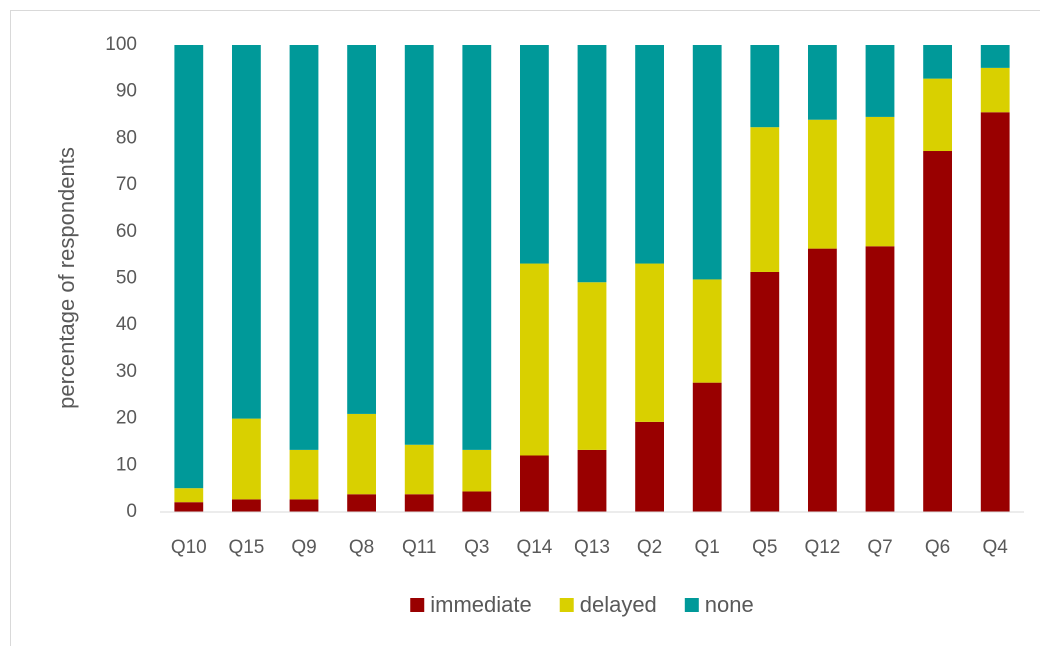 The width and height of the screenshot is (1040, 646). I want to click on y-tick-label: 90, so click(126, 91).